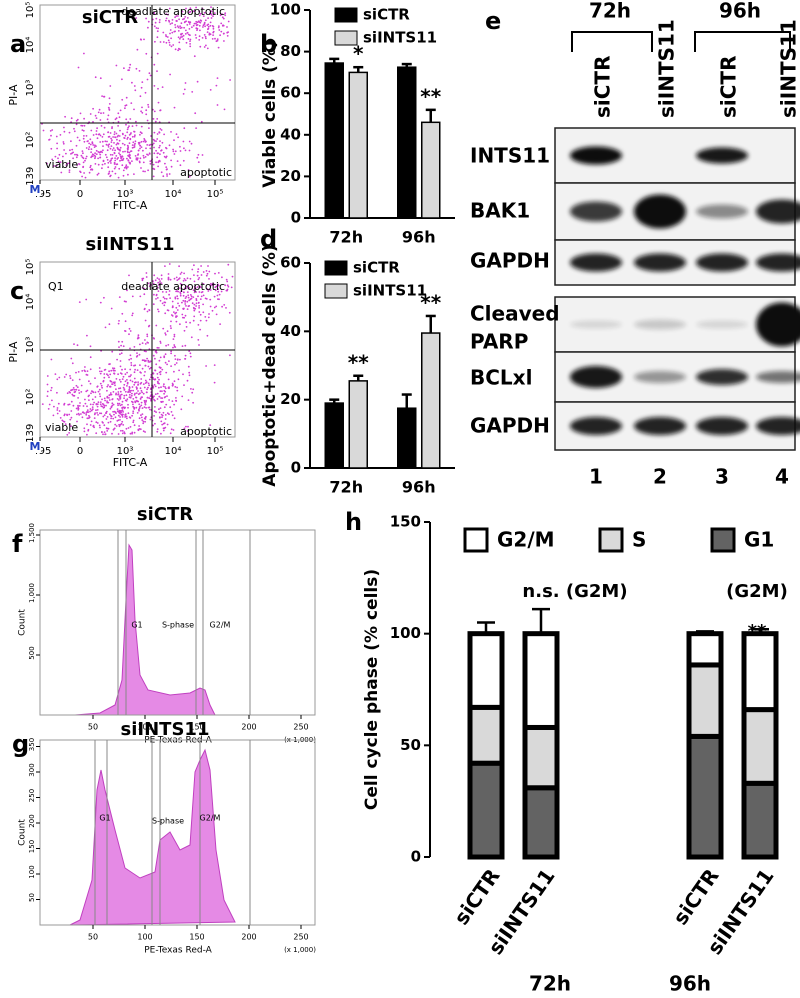 The height and width of the screenshot is (998, 800). I want to click on row-label: BAK1, so click(500, 211).